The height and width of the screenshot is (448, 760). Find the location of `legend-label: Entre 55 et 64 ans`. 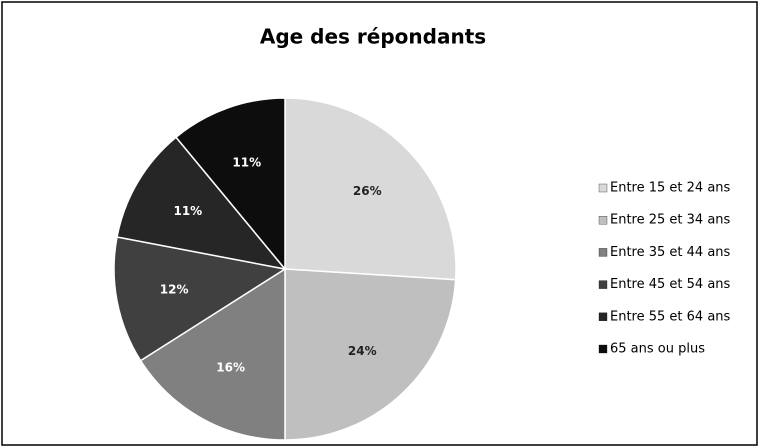

legend-label: Entre 55 et 64 ans is located at coordinates (670, 316).